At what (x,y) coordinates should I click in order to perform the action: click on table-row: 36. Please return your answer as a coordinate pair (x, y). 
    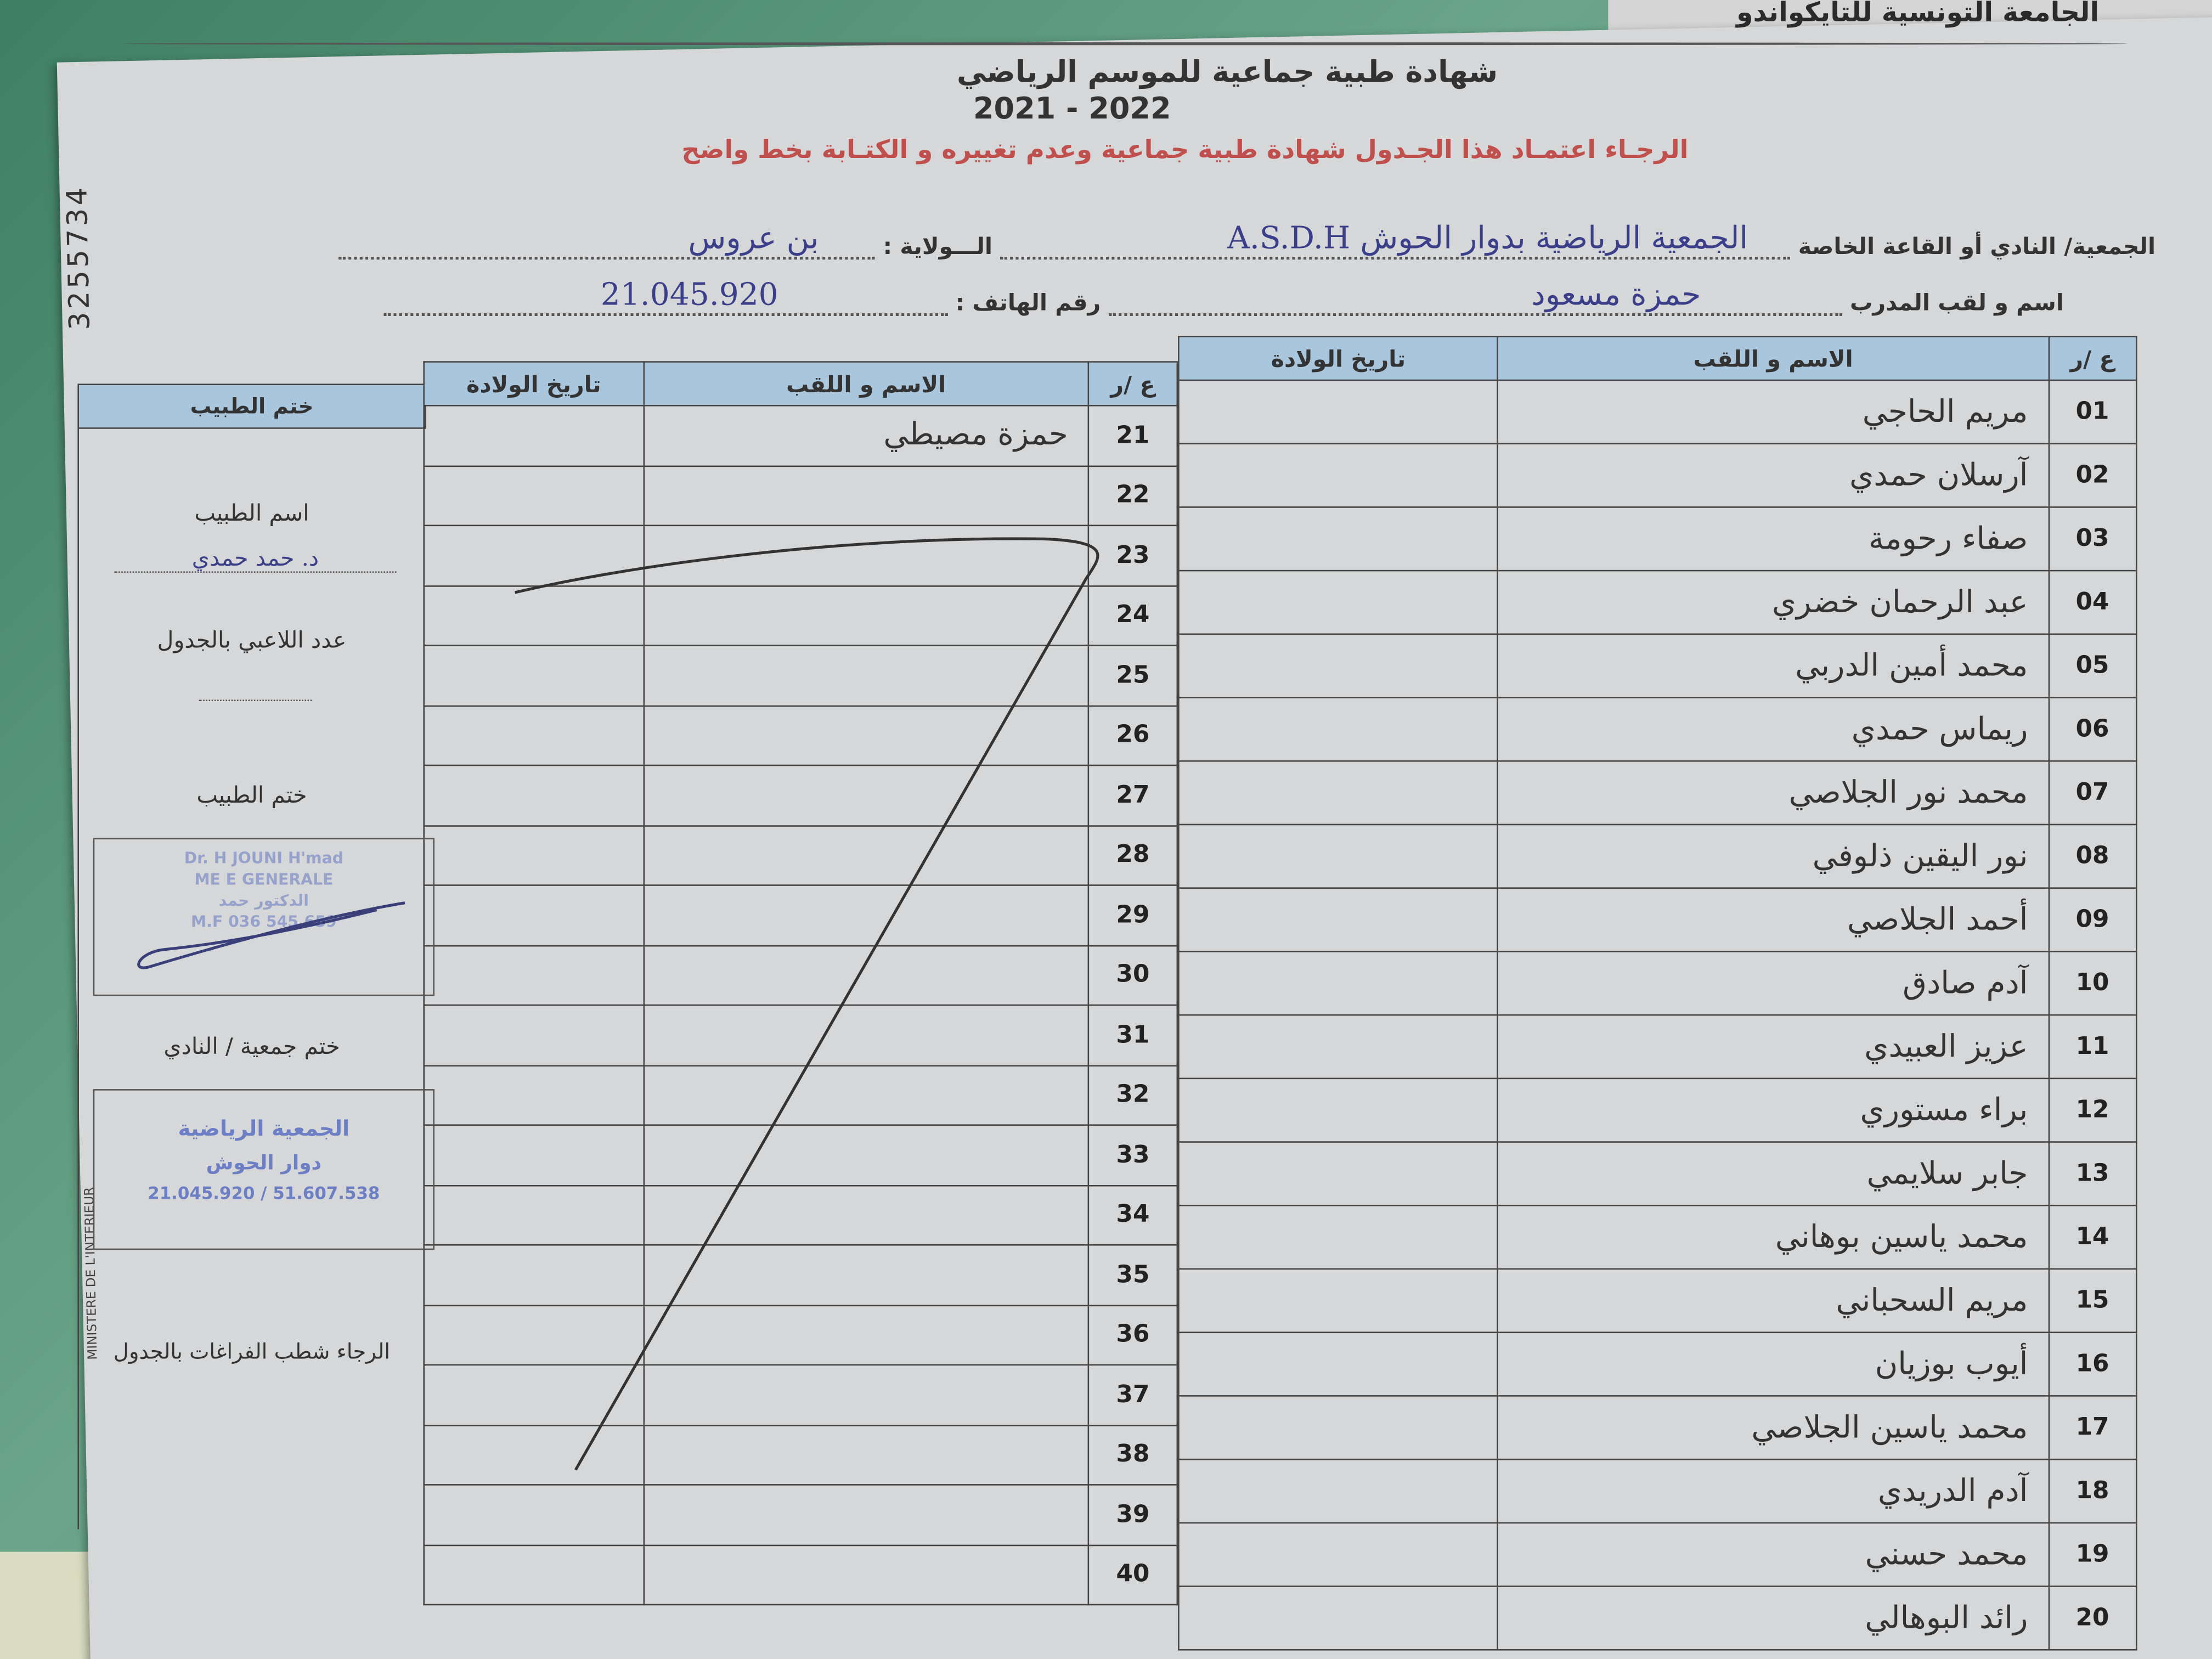
    Looking at the image, I should click on (801, 1335).